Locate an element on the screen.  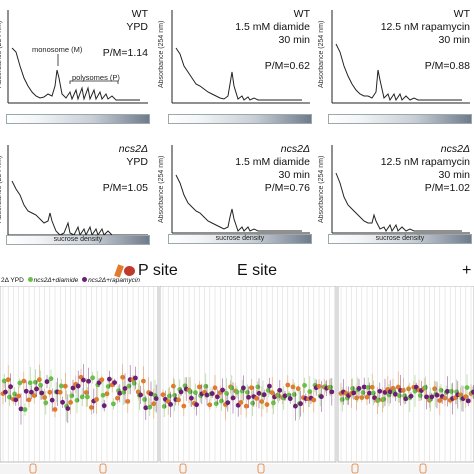
legend: 2Δ YPD ncs2Δ+diamide ncs2Δ+rapamycin is located at coordinates (70, 280).